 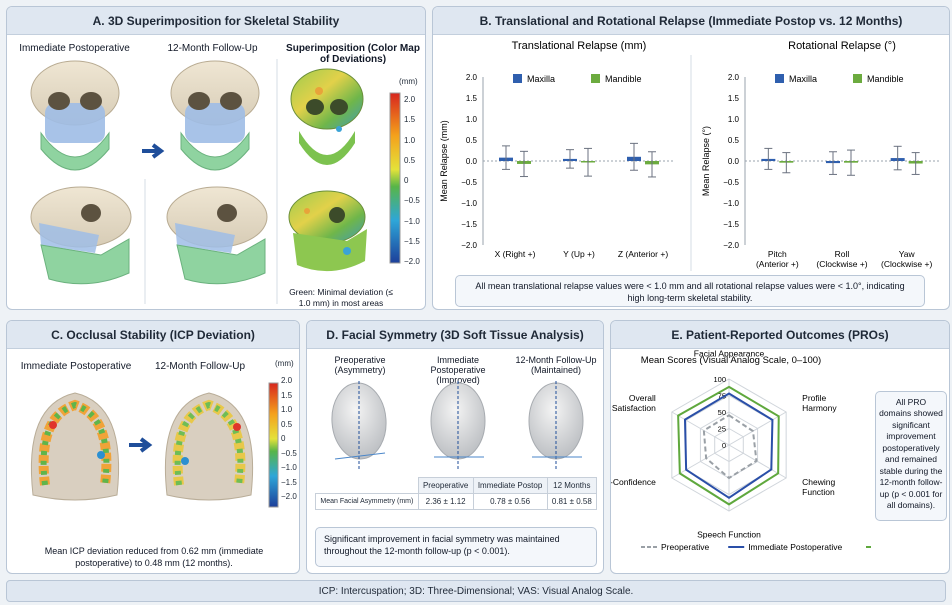 I want to click on panel-d-col3-label: 12-Month Follow-Up (Maintained), so click(x=556, y=365).